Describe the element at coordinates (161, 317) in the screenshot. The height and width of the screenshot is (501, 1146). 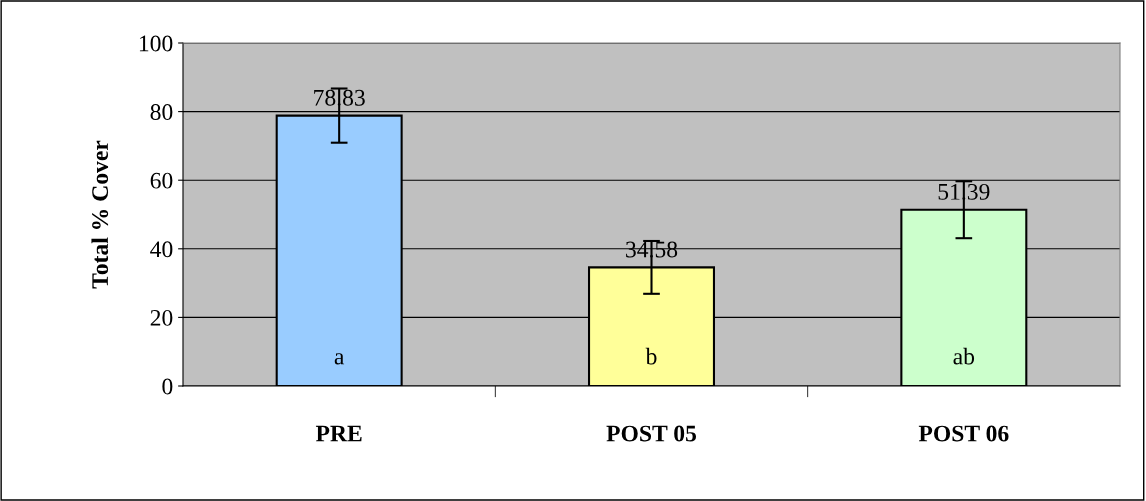
I see `y-tick-label: 20` at that location.